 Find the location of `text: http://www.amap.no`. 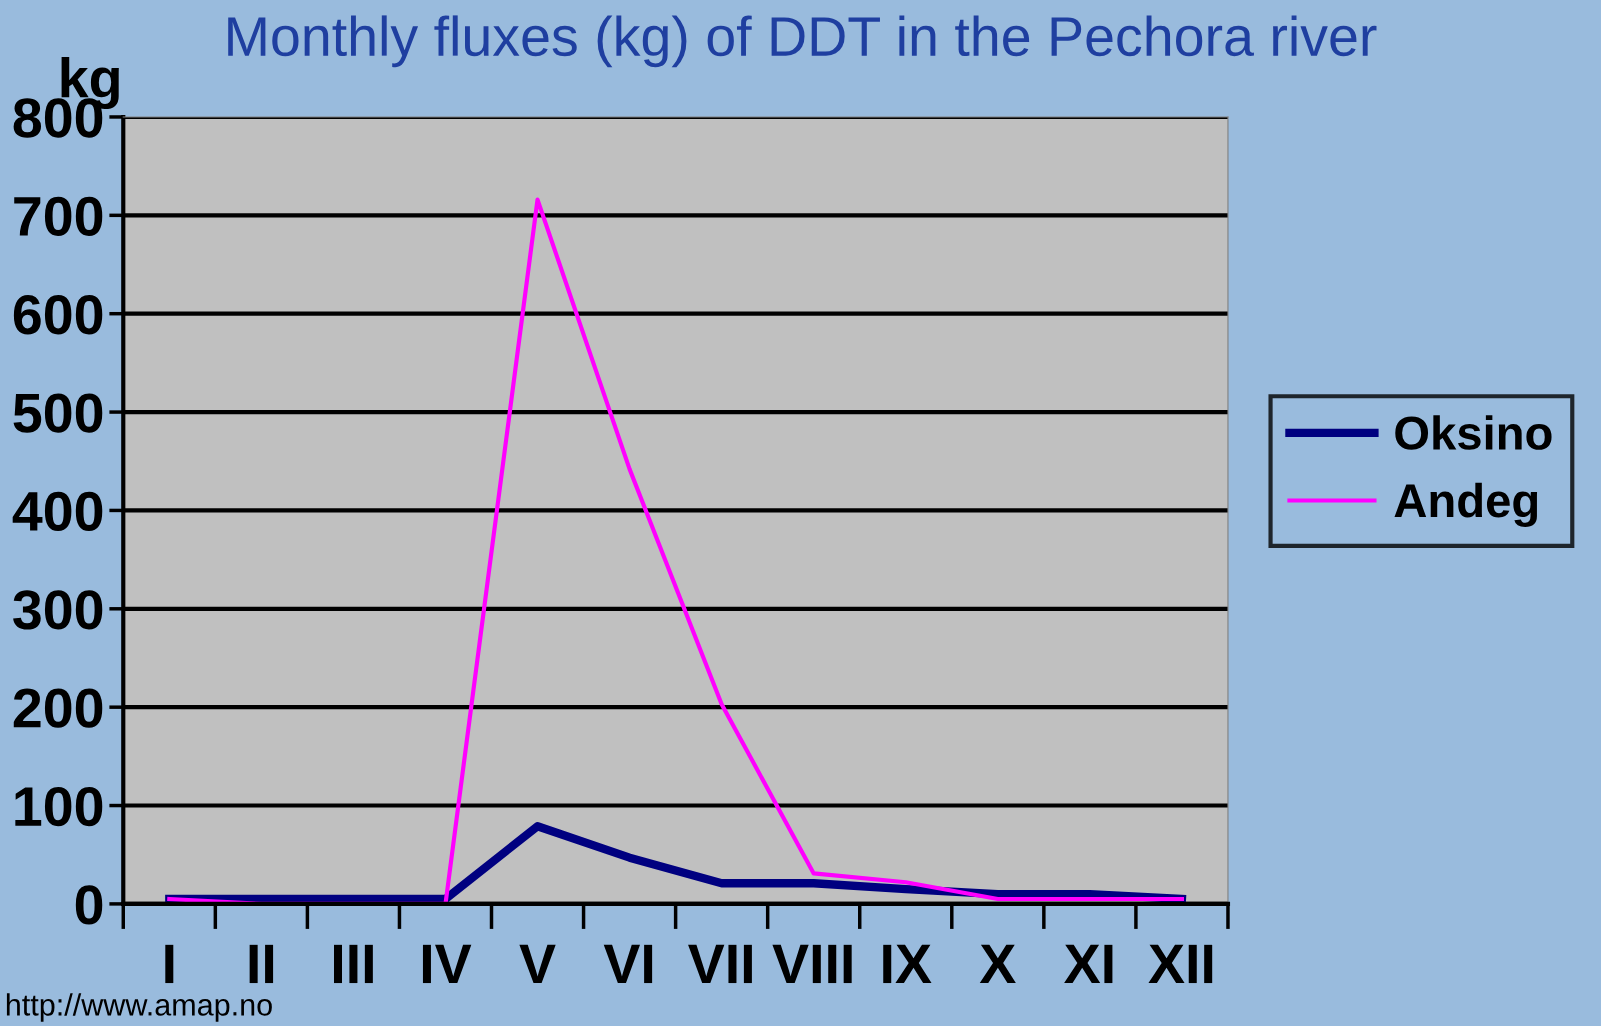

text: http://www.amap.no is located at coordinates (139, 1007).